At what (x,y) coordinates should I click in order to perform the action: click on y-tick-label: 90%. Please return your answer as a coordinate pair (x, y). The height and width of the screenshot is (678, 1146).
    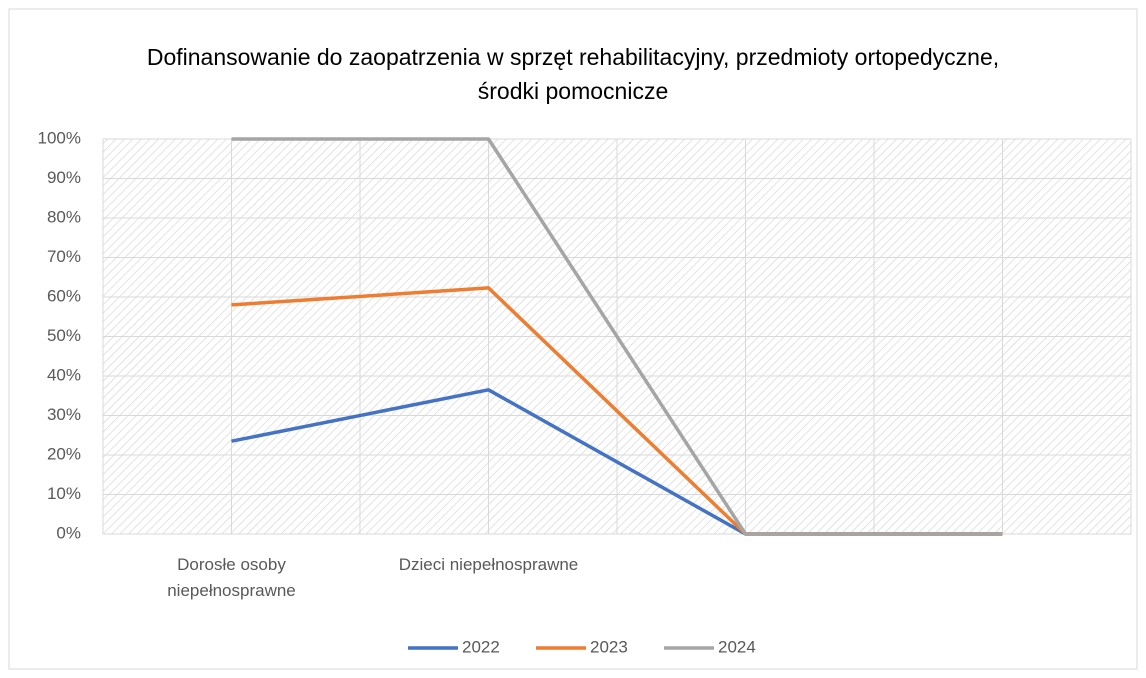
    Looking at the image, I should click on (64, 177).